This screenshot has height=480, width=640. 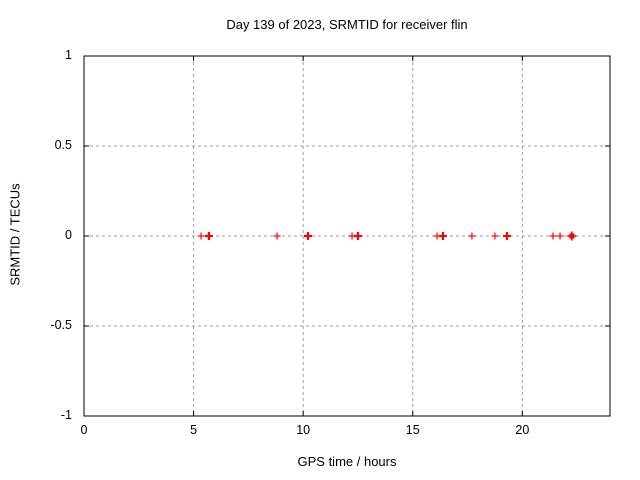 I want to click on y-tick-label-4: 1, so click(x=68, y=55).